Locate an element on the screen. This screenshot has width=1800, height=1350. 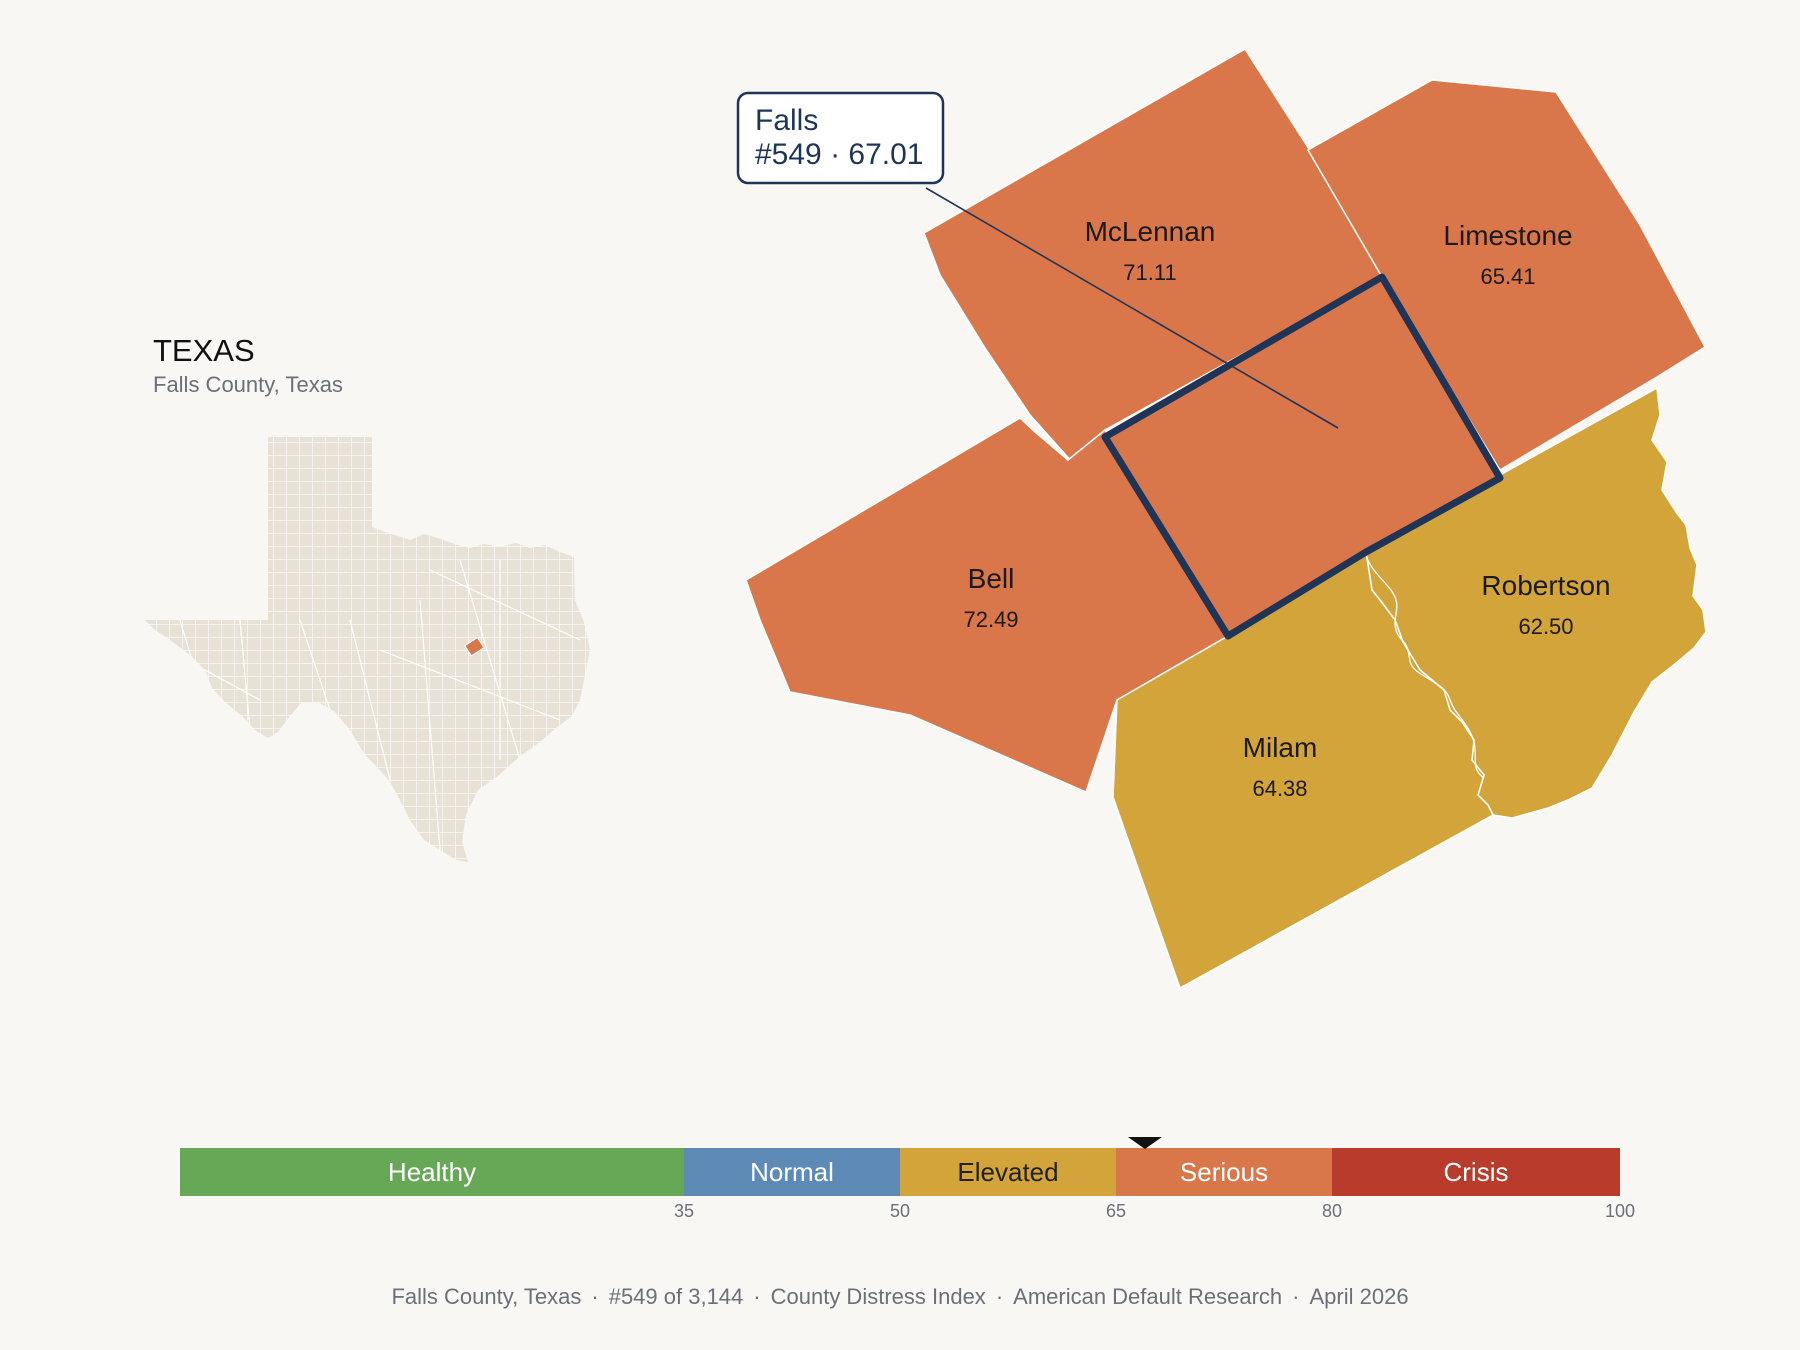
falls-callout: Falls #549 · 67.01 is located at coordinates (1037, 260).